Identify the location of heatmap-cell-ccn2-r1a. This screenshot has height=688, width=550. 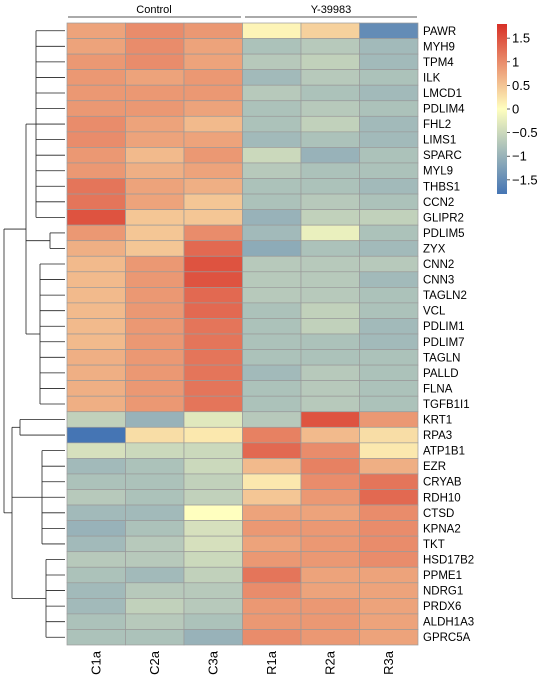
(272, 201).